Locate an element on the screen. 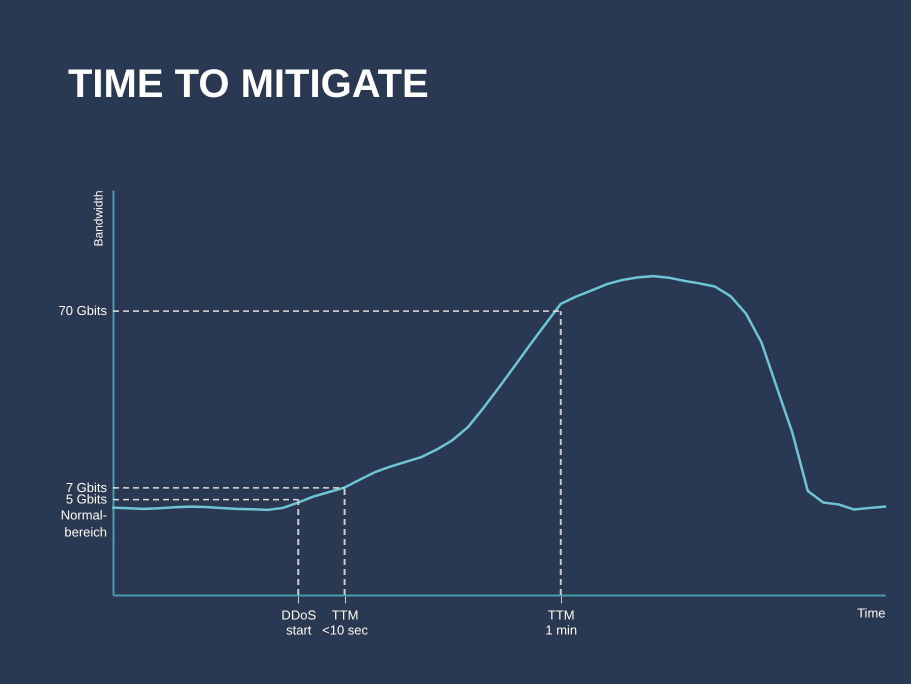 The image size is (911, 684). x-tick-label: TTM <10 sec is located at coordinates (345, 623).